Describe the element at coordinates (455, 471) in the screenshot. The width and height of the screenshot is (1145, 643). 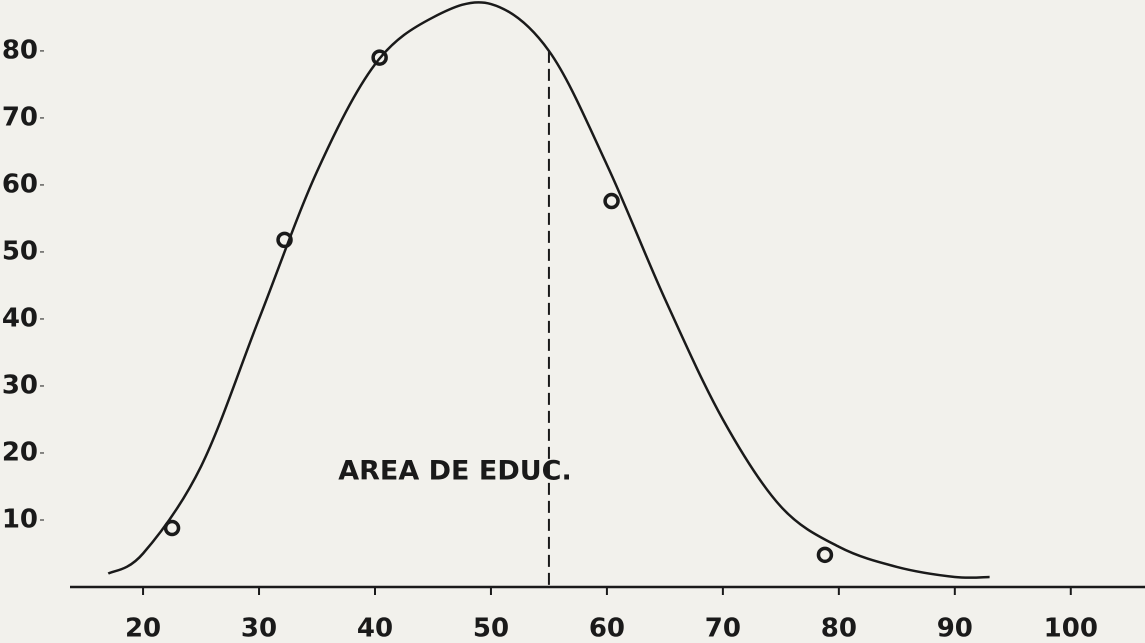
I see `annotation: AREA DE EDUC.` at that location.